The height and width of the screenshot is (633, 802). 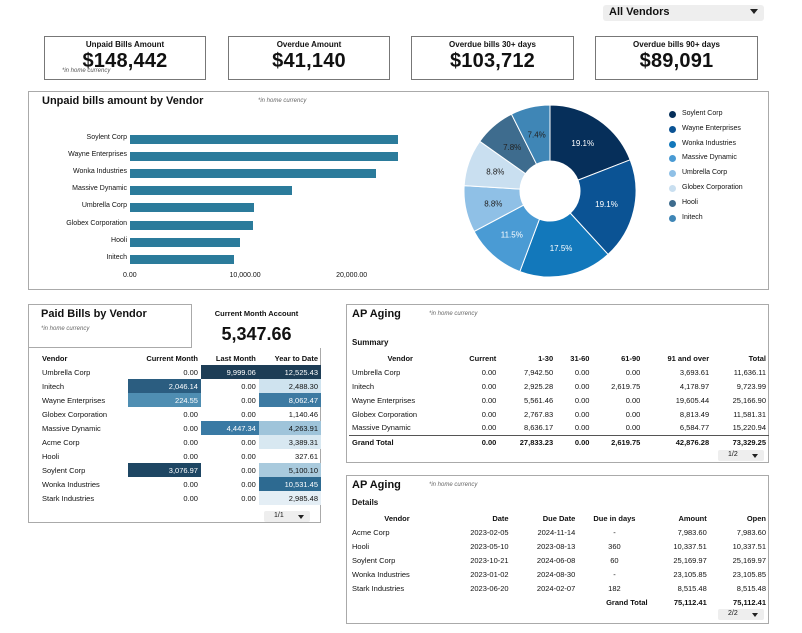 I want to click on total-value: 0.00, so click(x=582, y=442).